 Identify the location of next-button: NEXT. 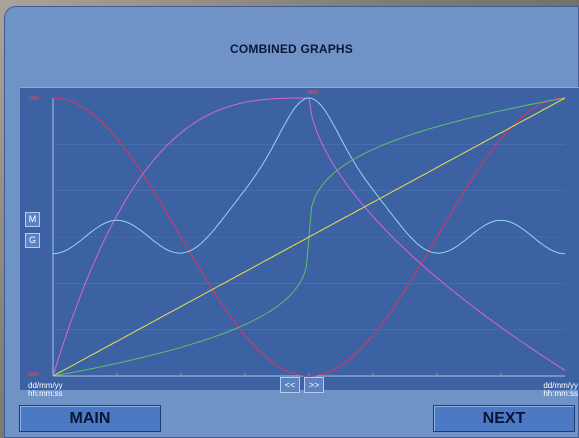
(504, 418).